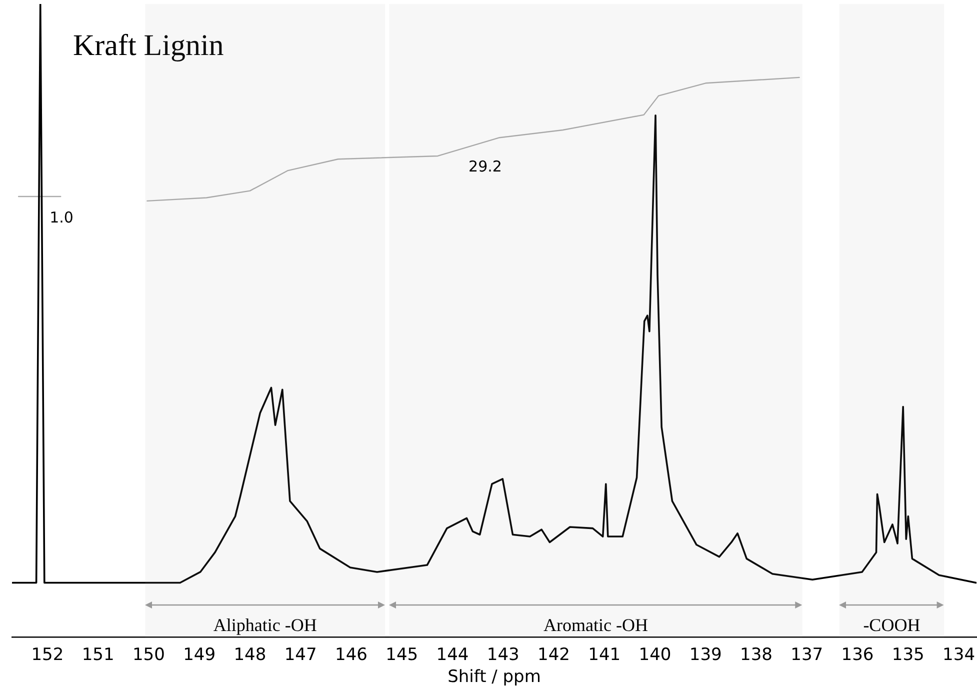  Describe the element at coordinates (554, 654) in the screenshot. I see `x-tick-label: 142` at that location.